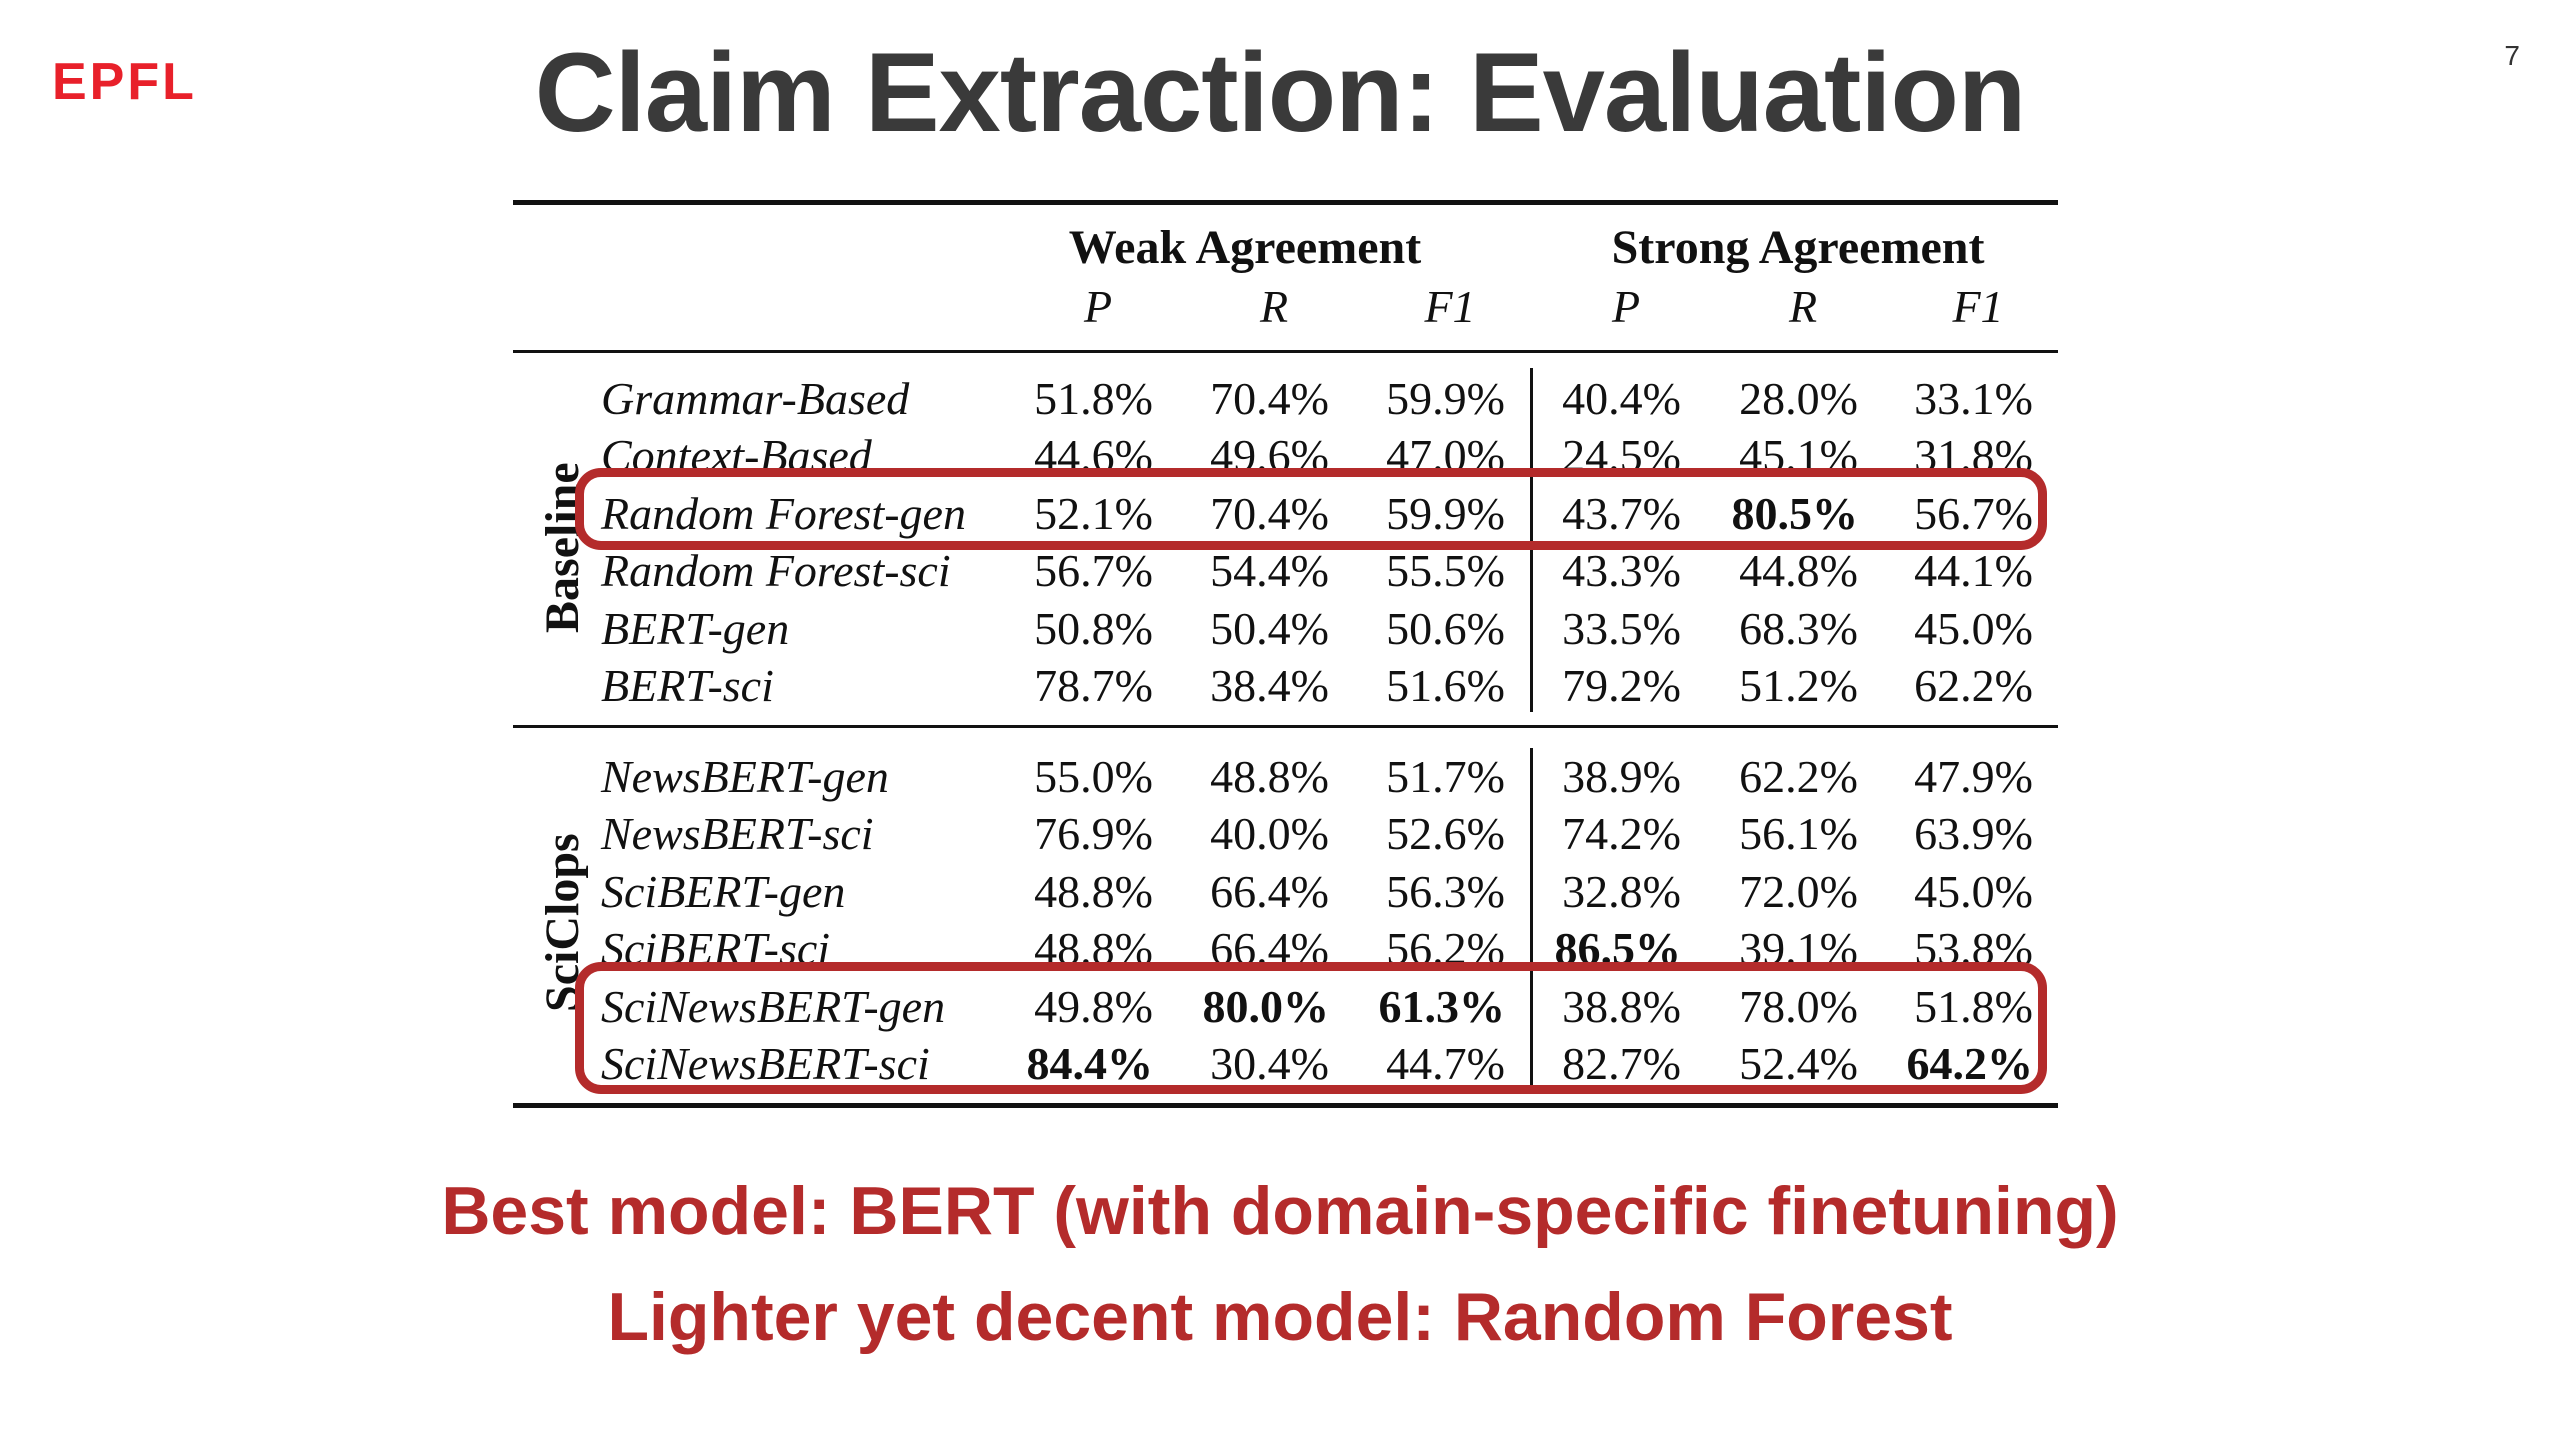 This screenshot has height=1440, width=2560. Describe the element at coordinates (1093, 776) in the screenshot. I see `table-cell: 55.0%` at that location.